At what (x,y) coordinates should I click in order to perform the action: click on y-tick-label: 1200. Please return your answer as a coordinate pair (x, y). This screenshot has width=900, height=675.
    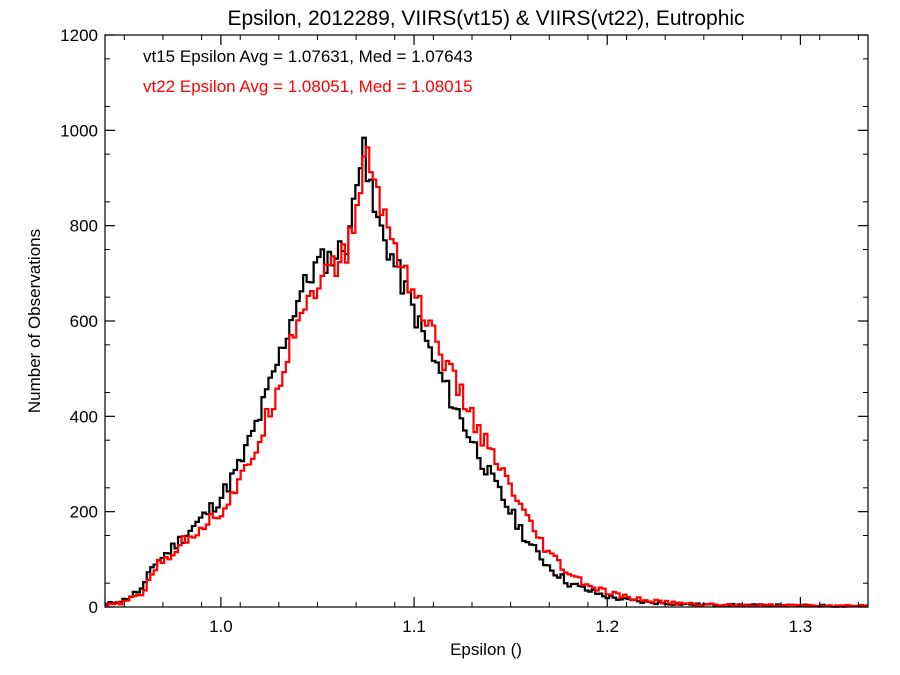
    Looking at the image, I should click on (79, 35).